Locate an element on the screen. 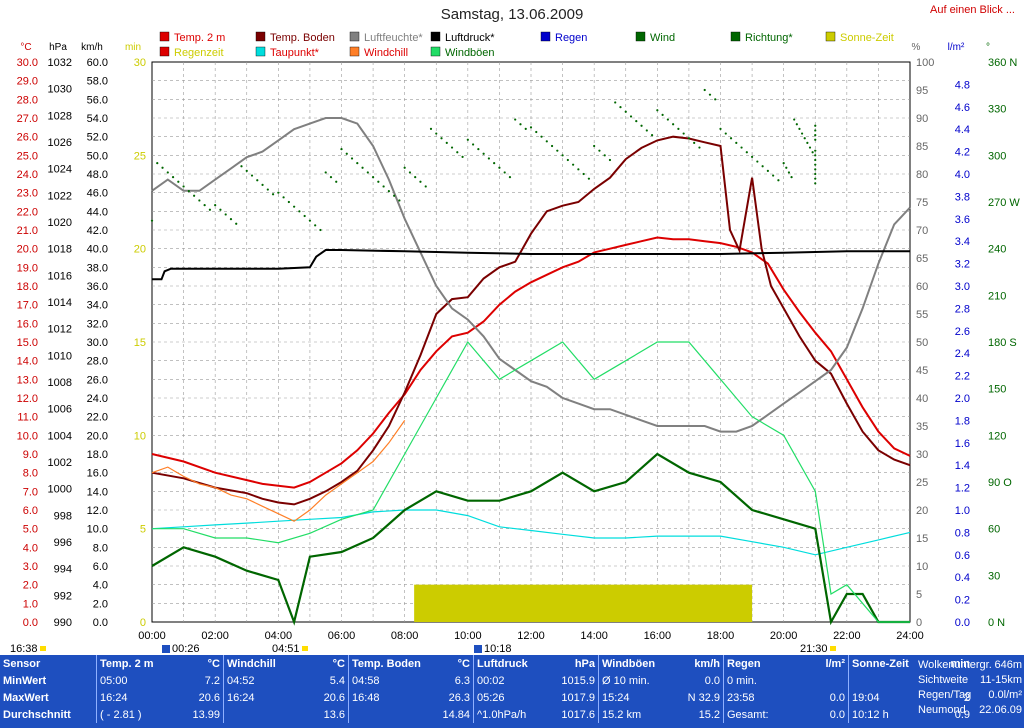  wind-tick-label: 30.0 is located at coordinates (97, 343).